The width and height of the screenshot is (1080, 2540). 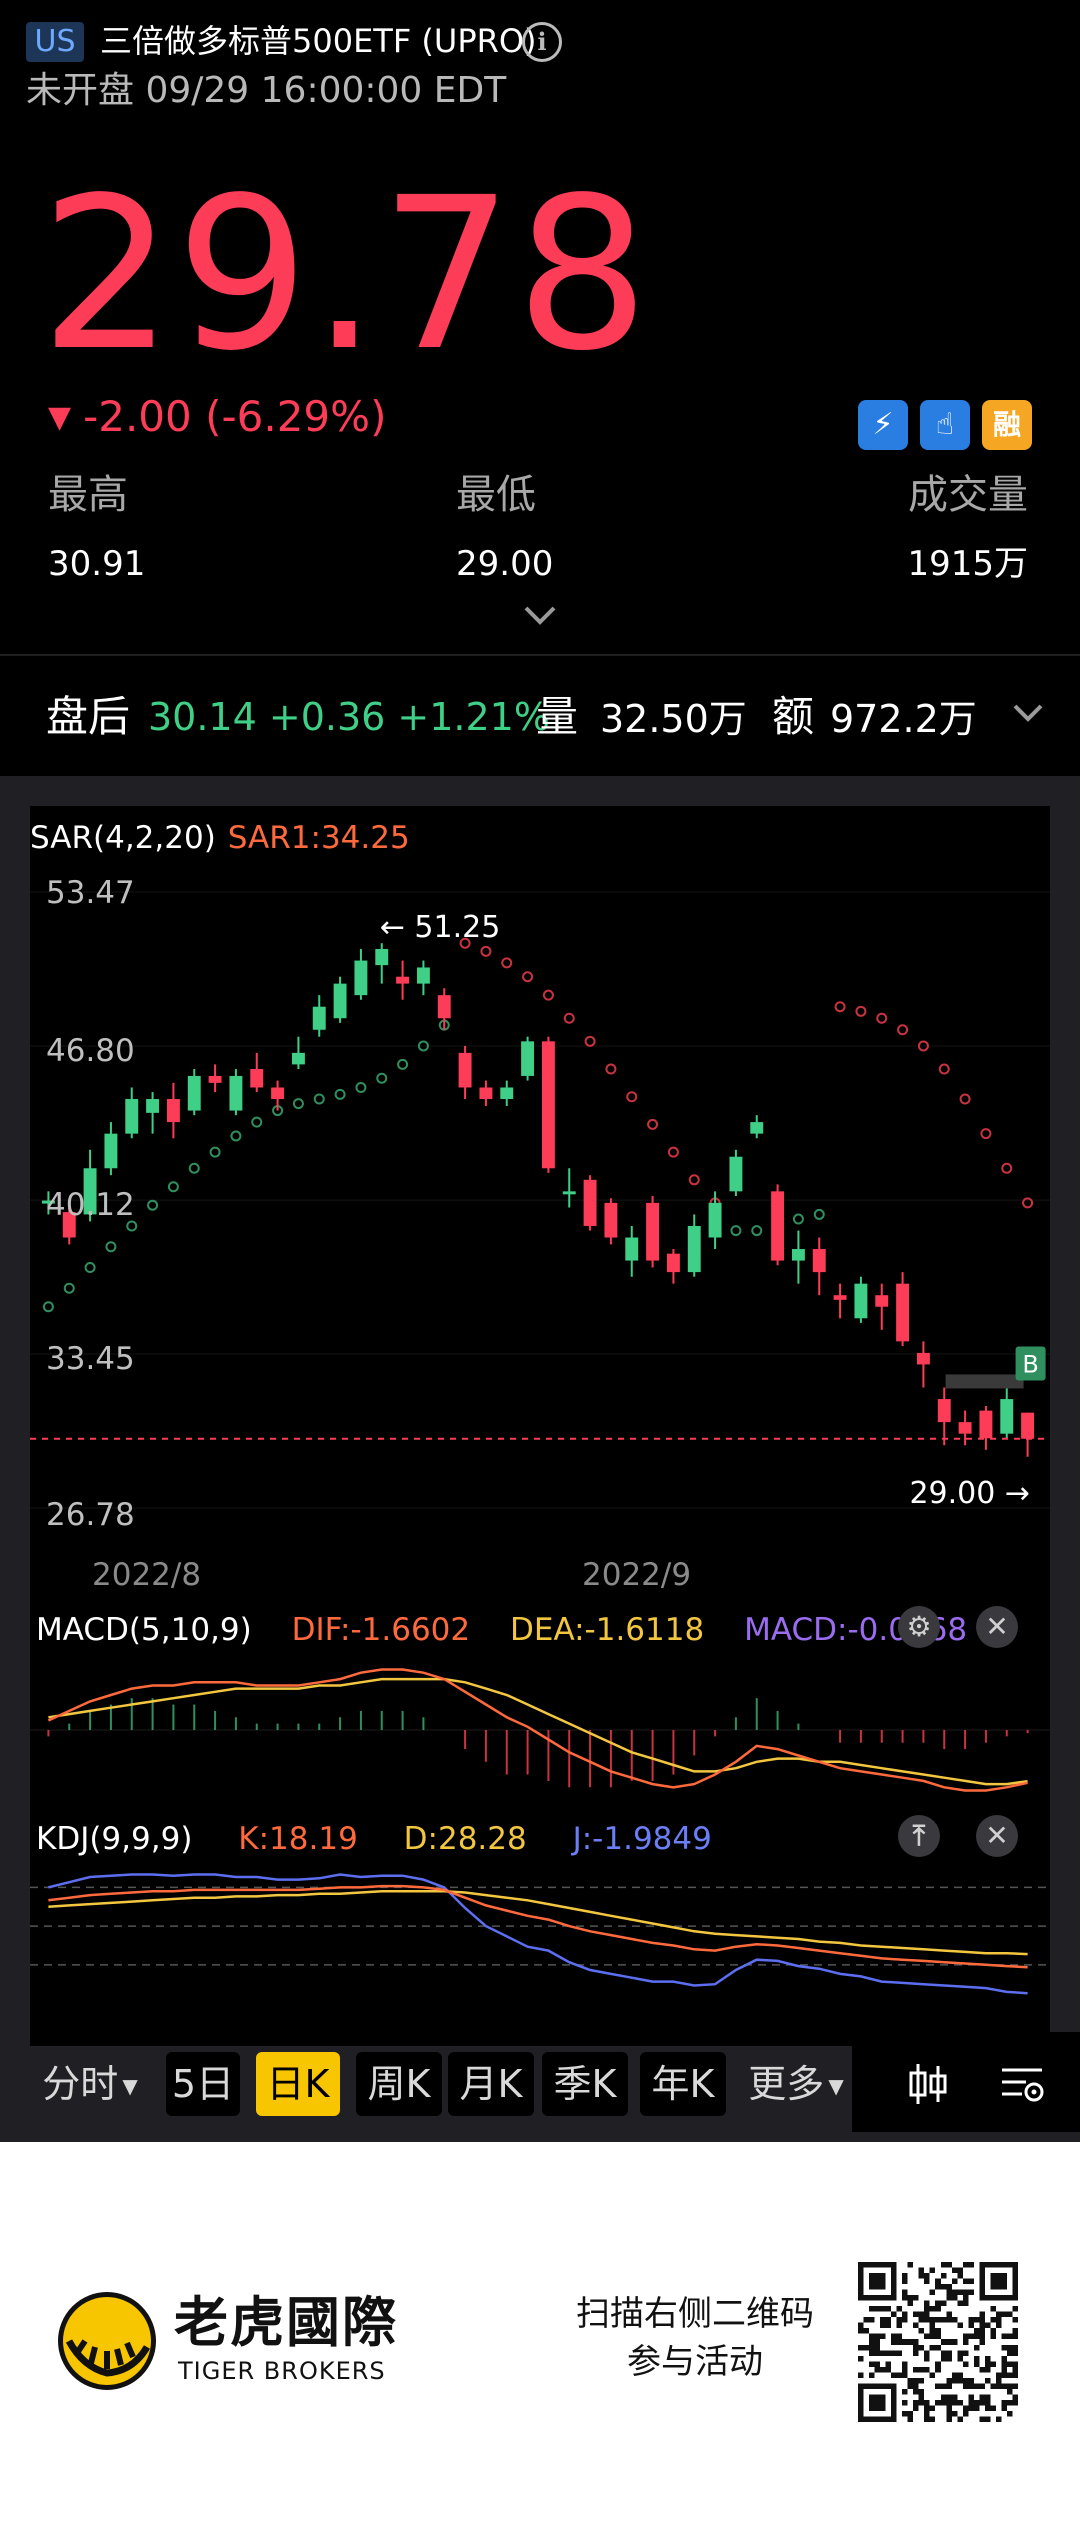 I want to click on kdj-chart, so click(x=540, y=1940).